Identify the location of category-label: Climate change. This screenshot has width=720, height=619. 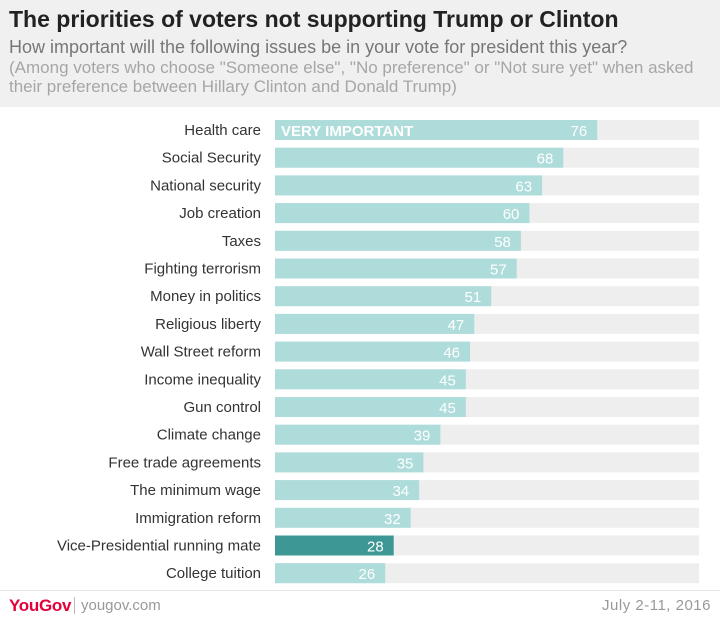
(209, 435).